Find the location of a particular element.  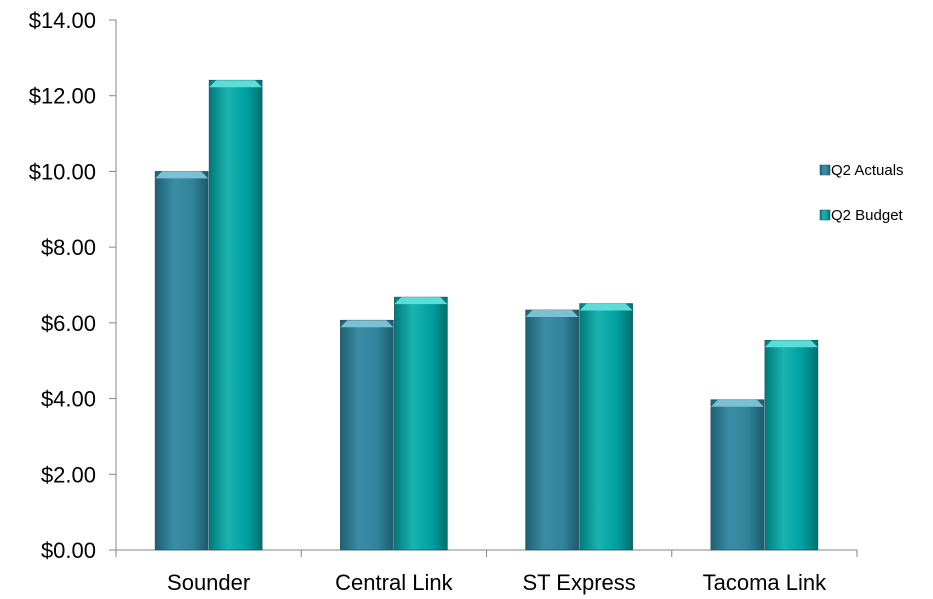

y-tick-label: $4.00 is located at coordinates (68, 399).